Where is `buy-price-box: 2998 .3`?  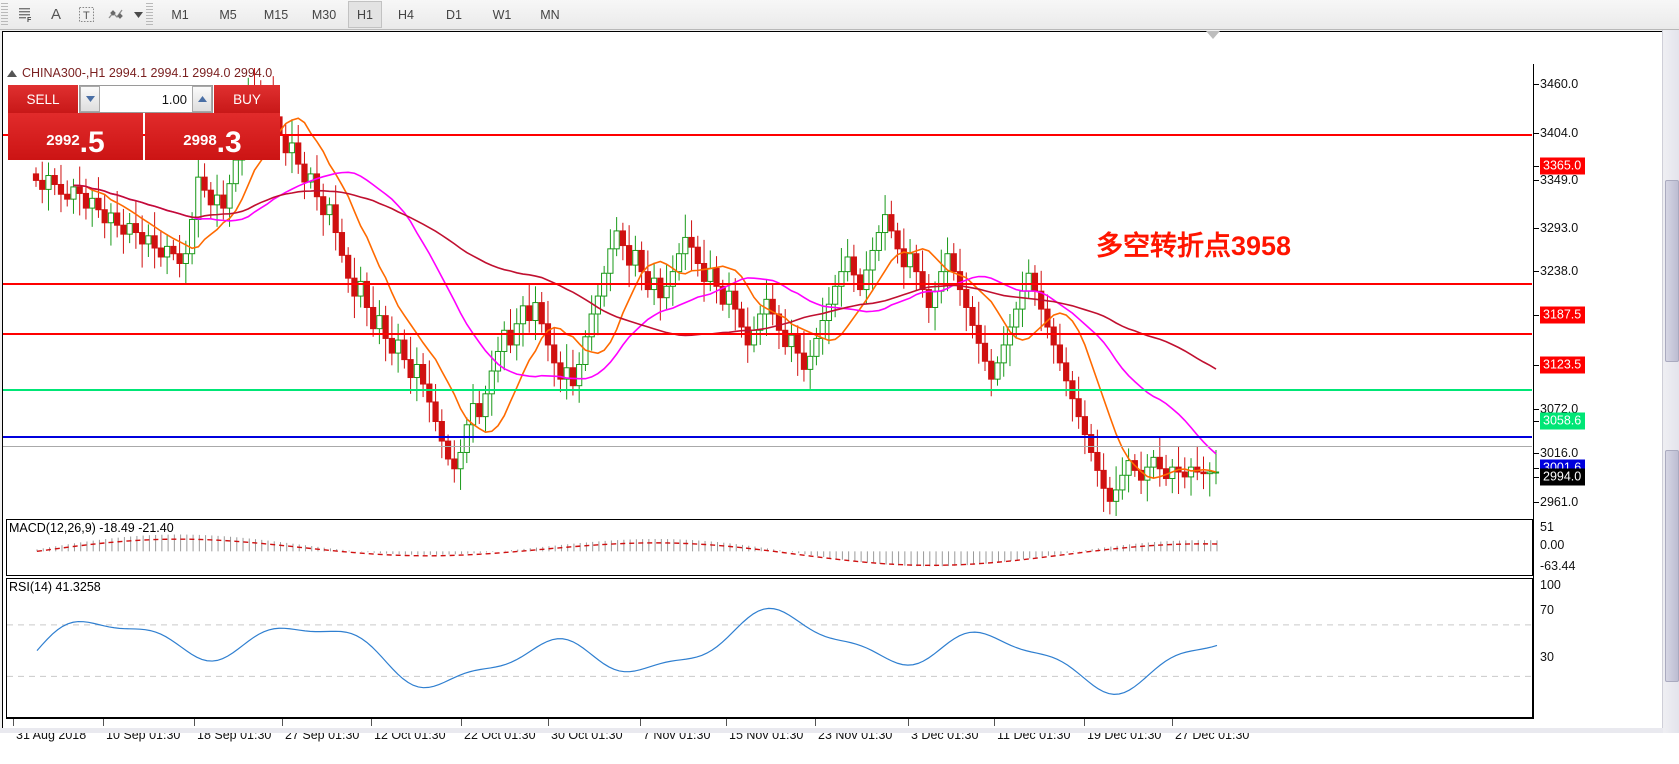 buy-price-box: 2998 .3 is located at coordinates (212, 136).